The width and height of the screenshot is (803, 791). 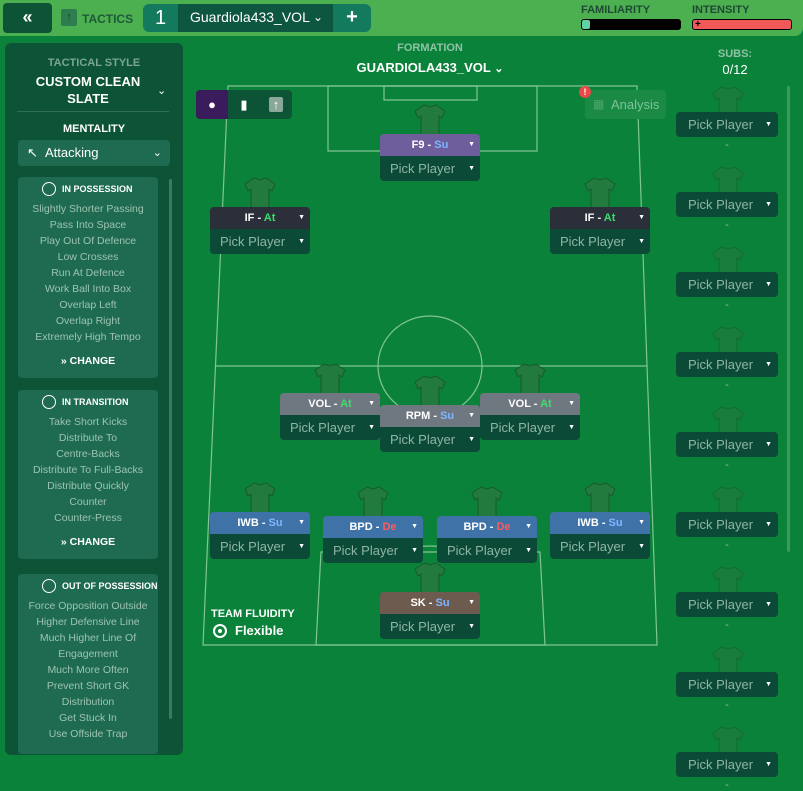 I want to click on double-chevron-right-icon: », so click(x=63, y=361).